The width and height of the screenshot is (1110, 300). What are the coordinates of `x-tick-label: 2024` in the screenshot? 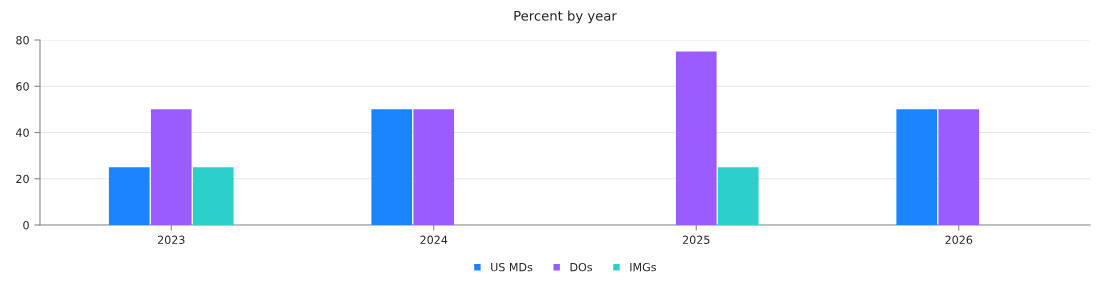 It's located at (434, 240).